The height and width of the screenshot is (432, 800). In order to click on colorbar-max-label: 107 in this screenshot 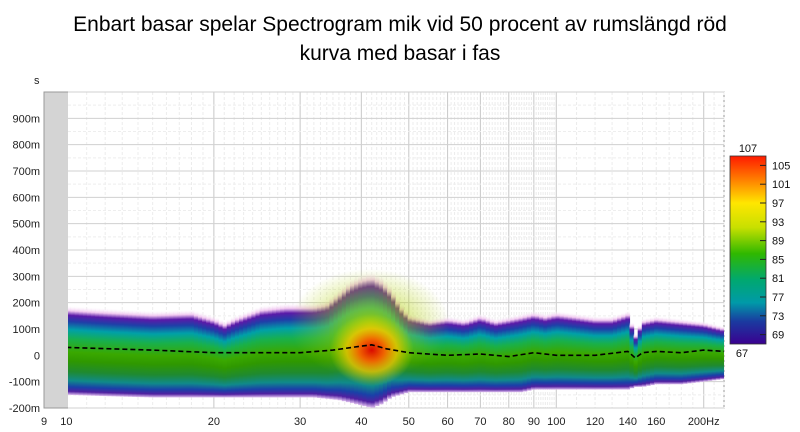, I will do `click(748, 149)`.